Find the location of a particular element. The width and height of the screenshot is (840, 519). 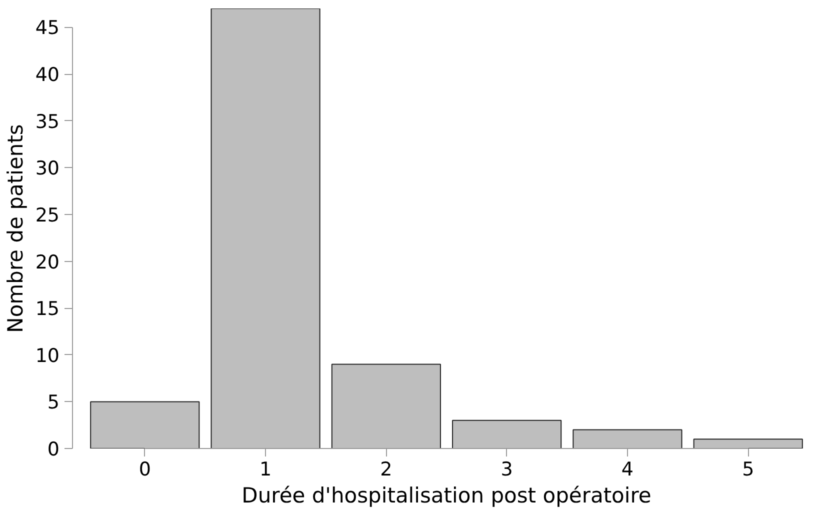

x-axis-title: Durée d'hospitalisation post opératoire is located at coordinates (447, 496).